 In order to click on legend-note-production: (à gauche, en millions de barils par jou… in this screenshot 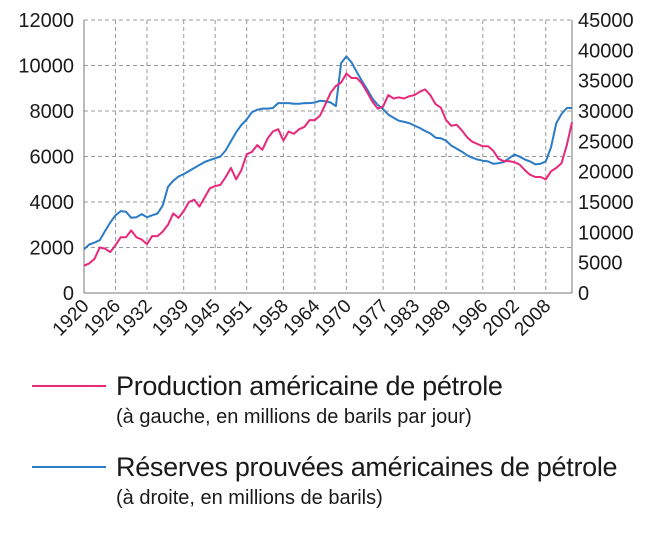, I will do `click(294, 417)`.